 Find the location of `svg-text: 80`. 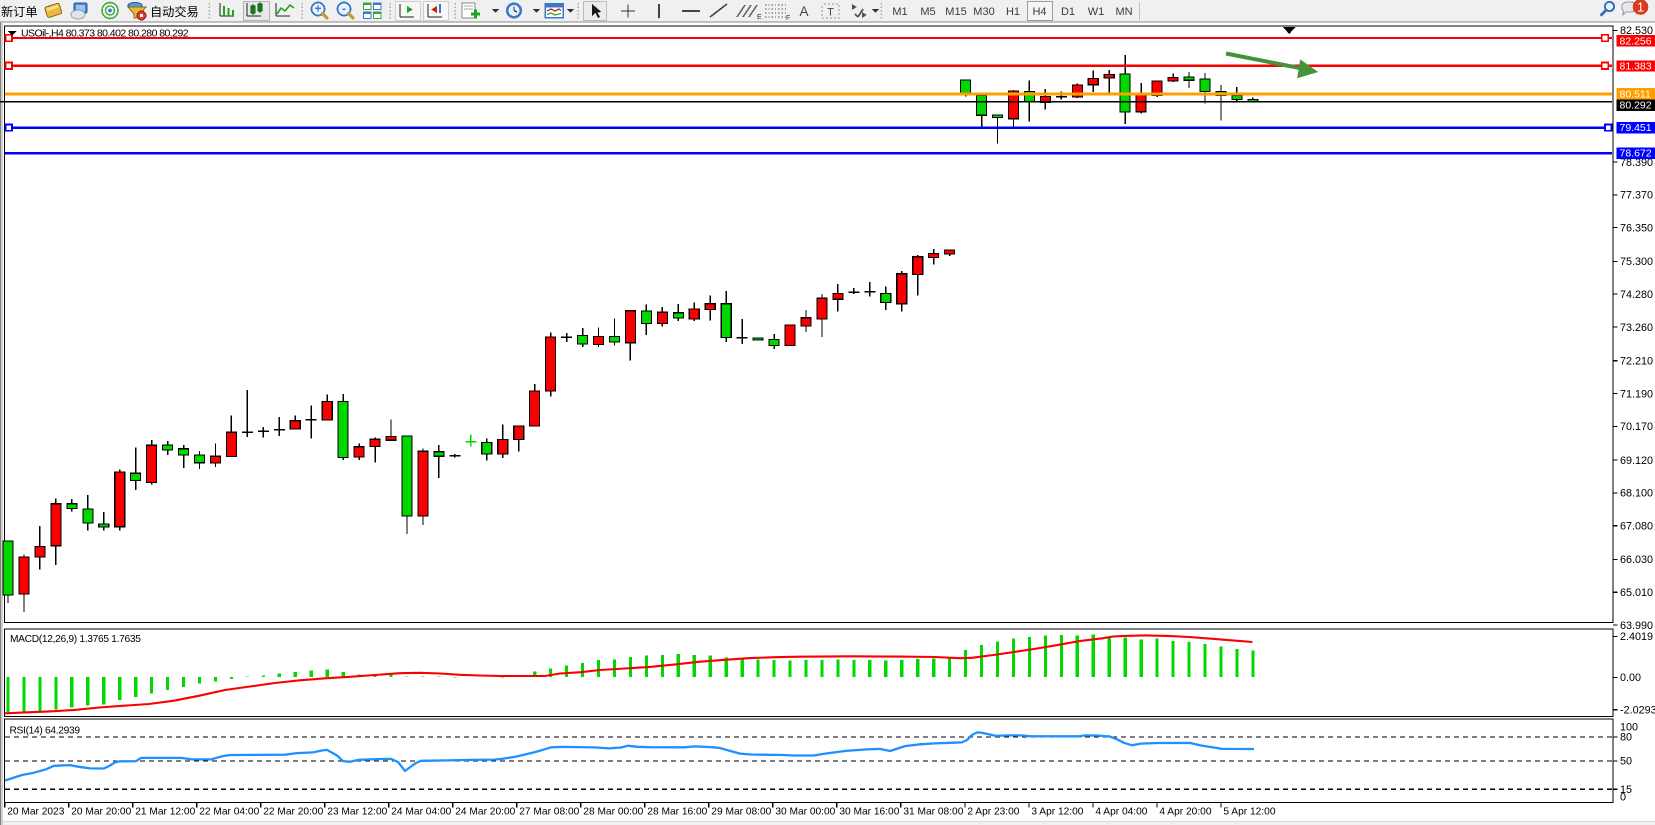

svg-text: 80 is located at coordinates (1626, 738).